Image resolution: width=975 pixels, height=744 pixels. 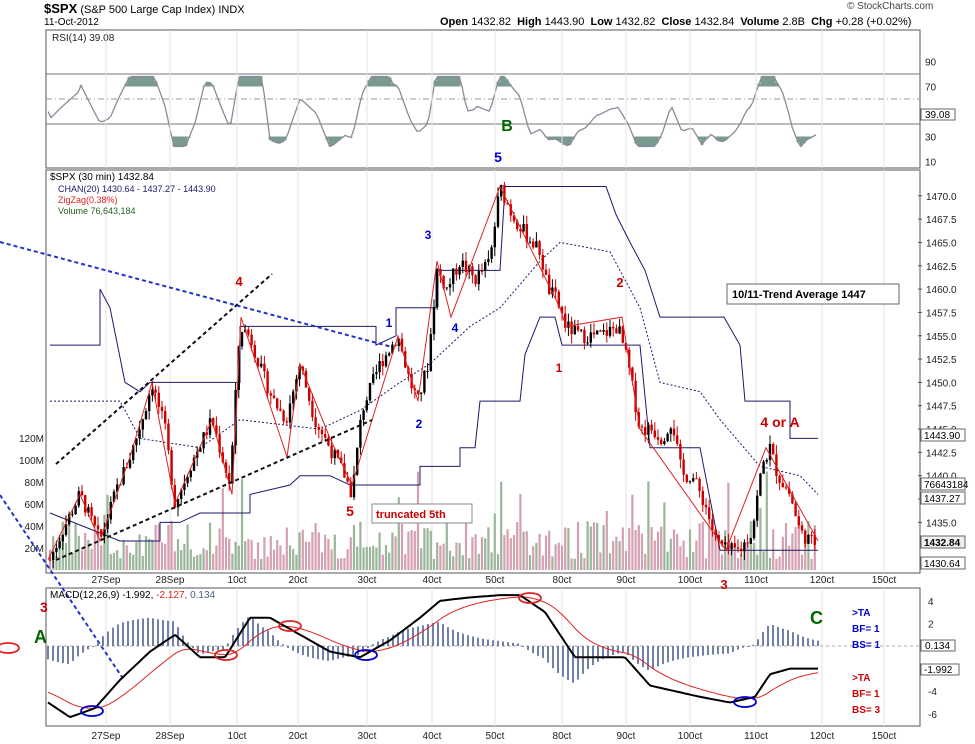 I want to click on low-value: 1432.82, so click(x=635, y=22).